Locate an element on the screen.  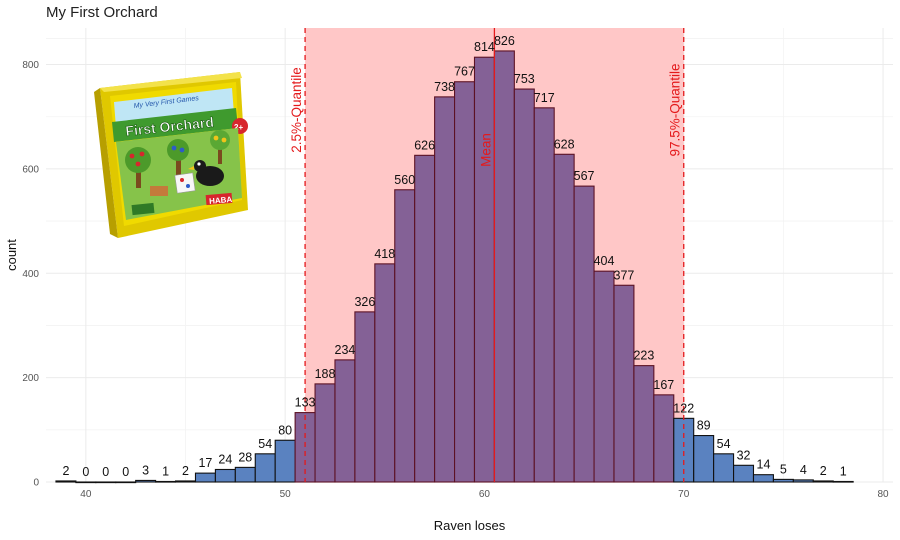
bar-value-label: 17 is located at coordinates (205, 463).